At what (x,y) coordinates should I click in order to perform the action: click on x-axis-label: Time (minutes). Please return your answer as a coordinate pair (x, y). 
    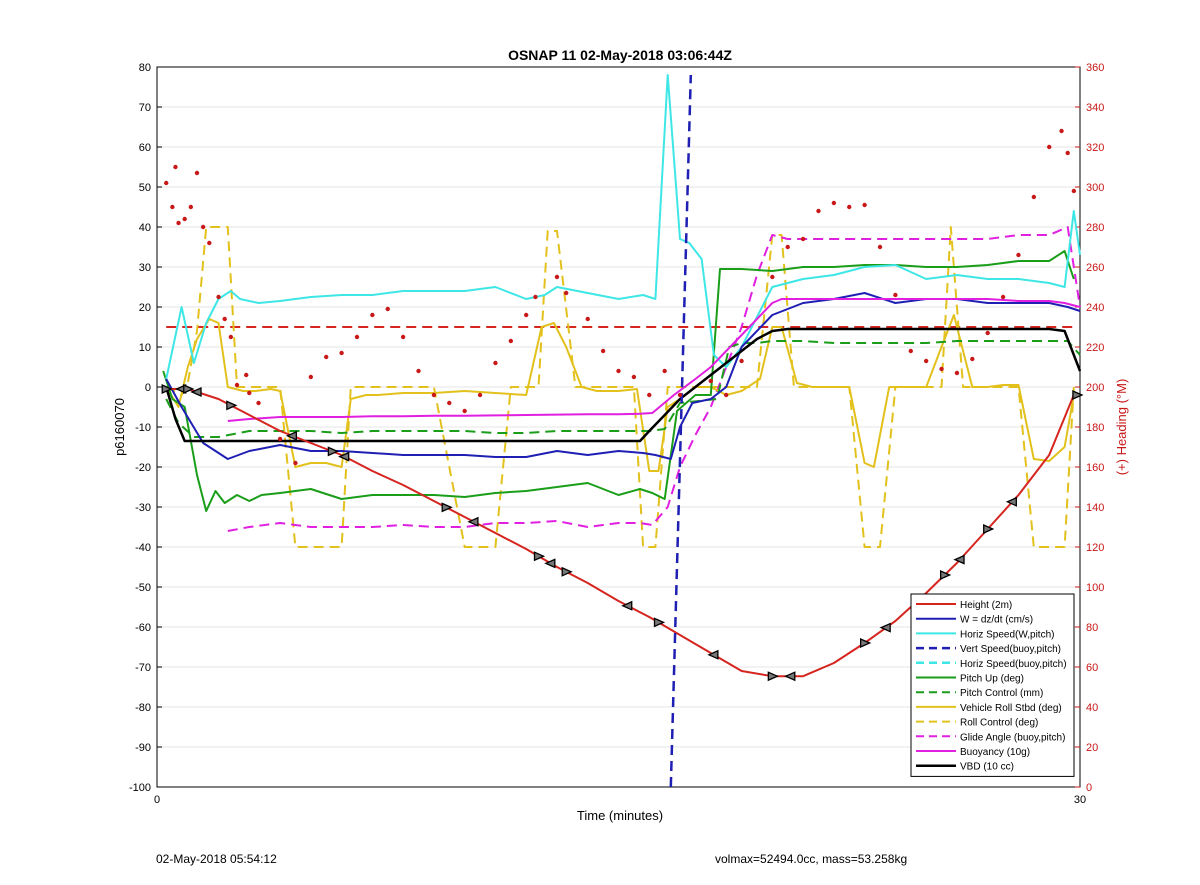
    Looking at the image, I should click on (620, 815).